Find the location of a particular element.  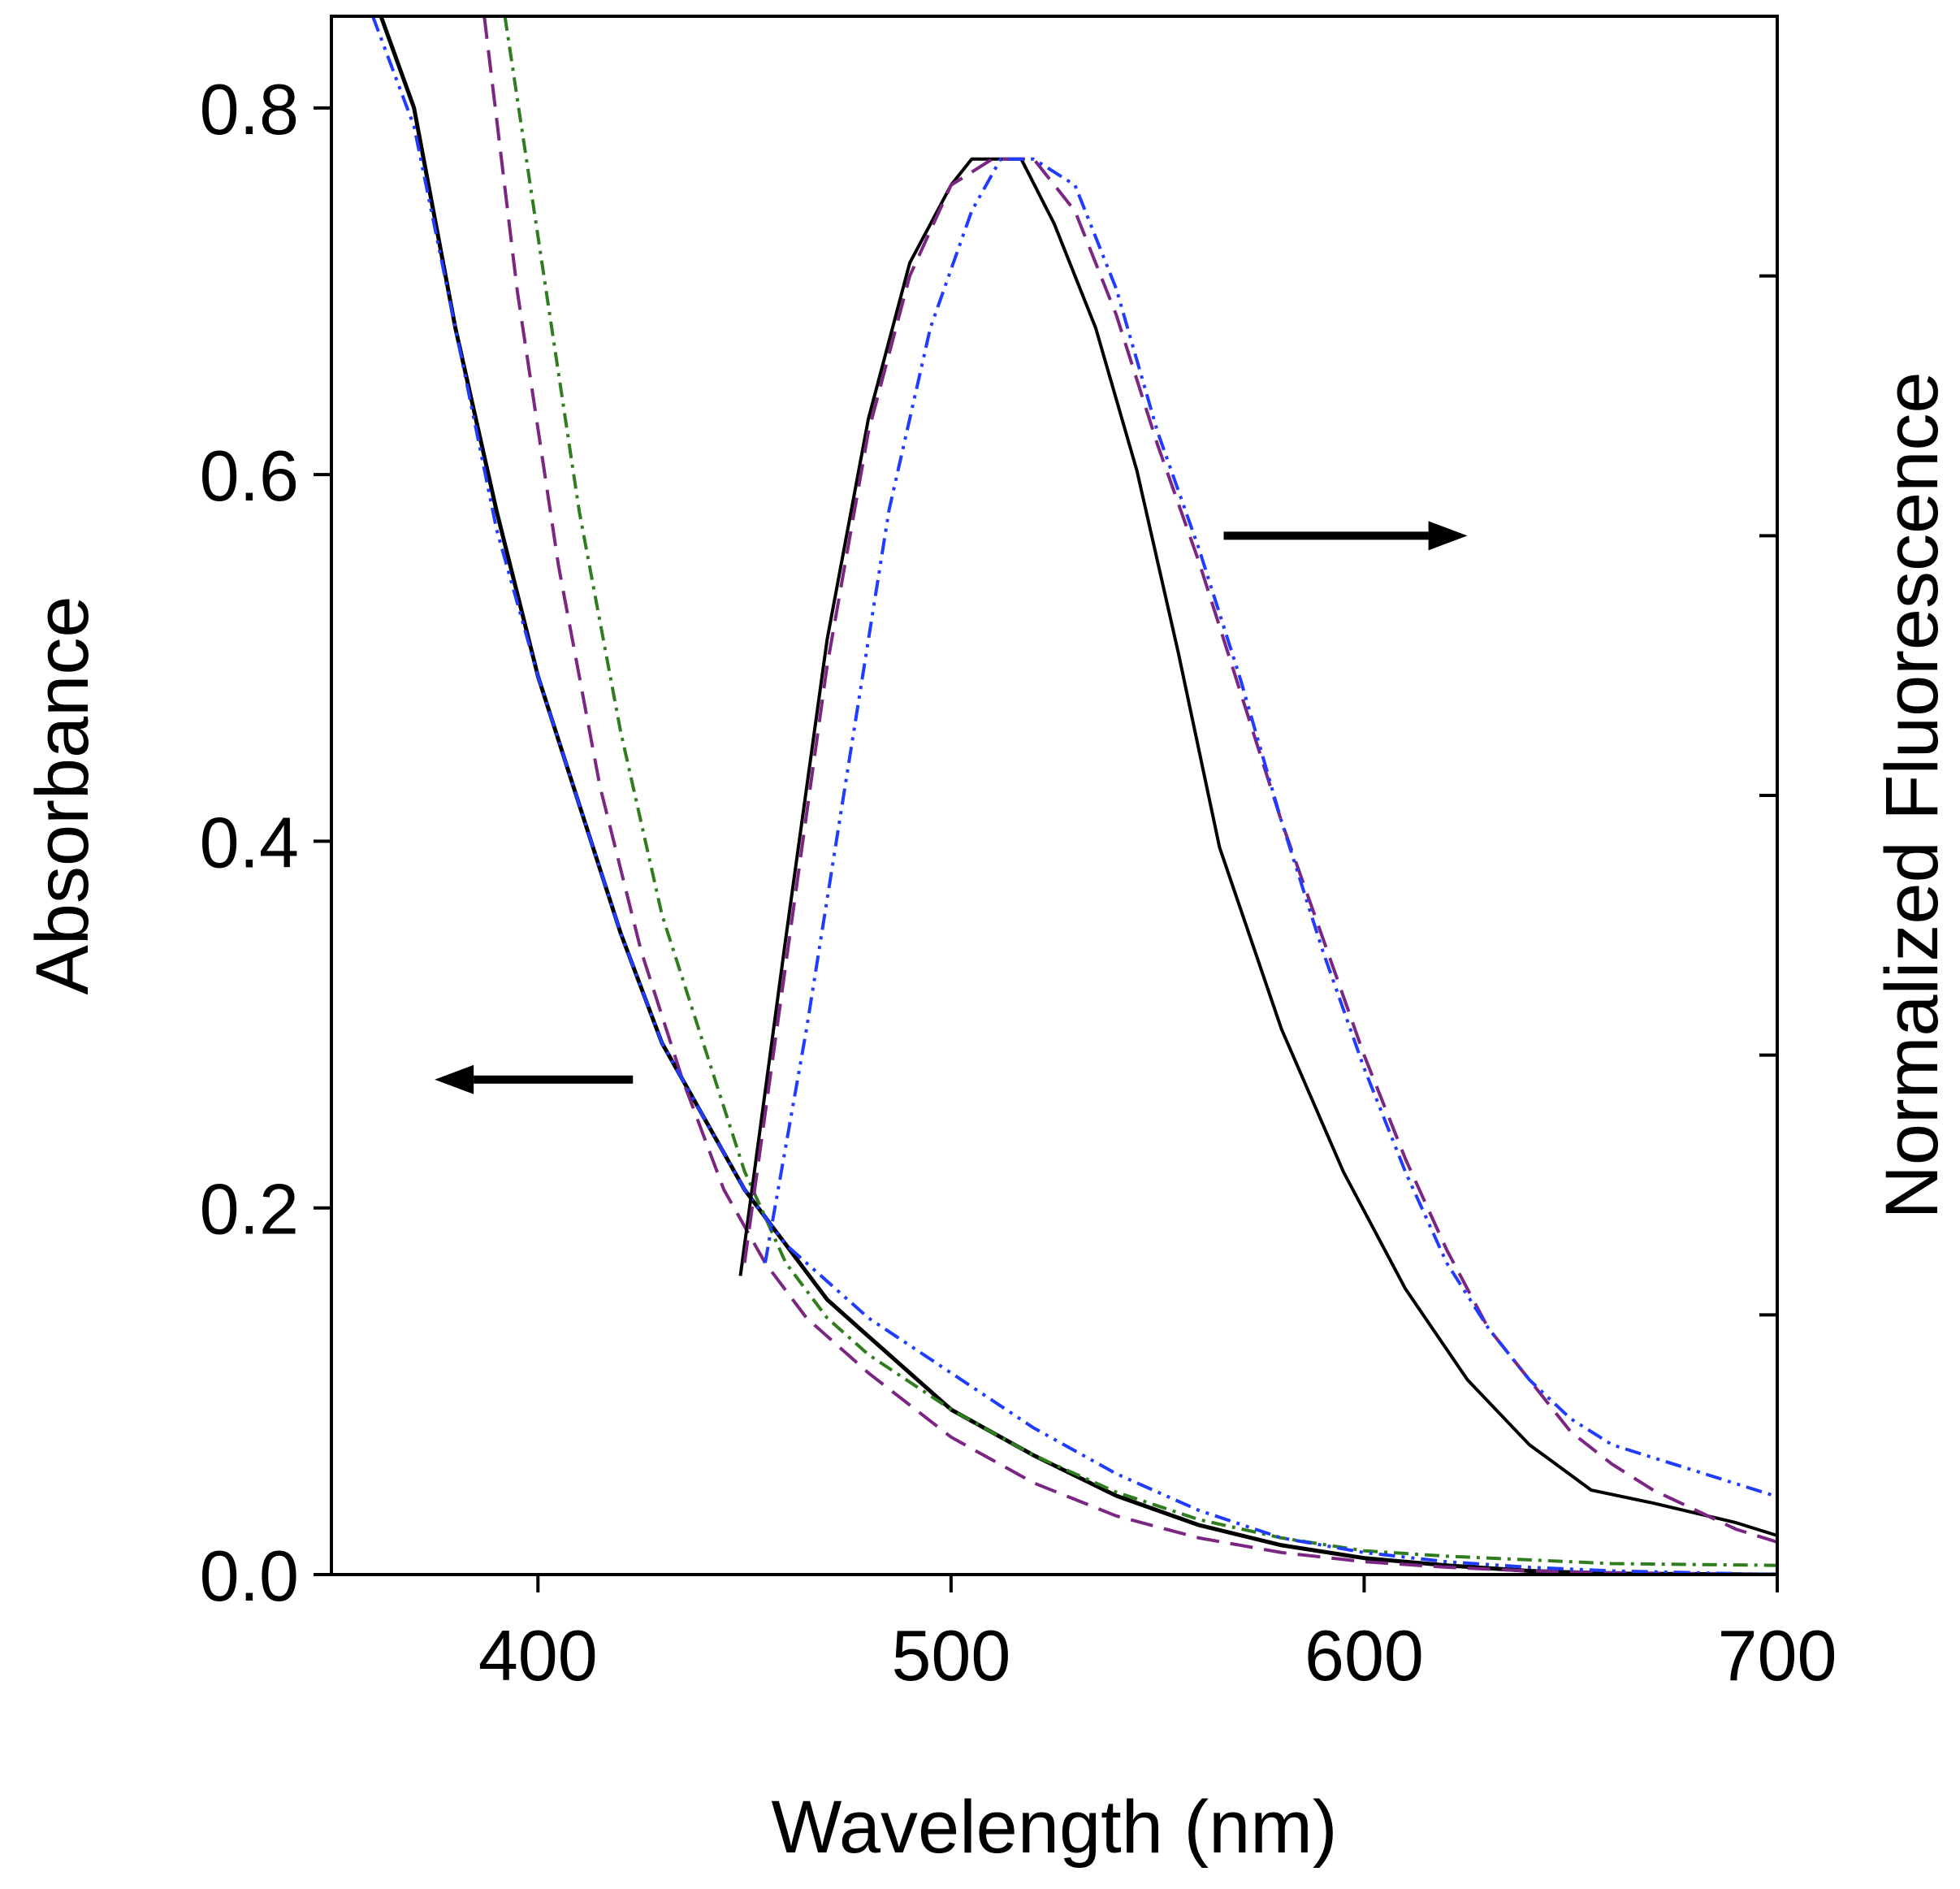

y-tick-label: 0.2 is located at coordinates (249, 1209).